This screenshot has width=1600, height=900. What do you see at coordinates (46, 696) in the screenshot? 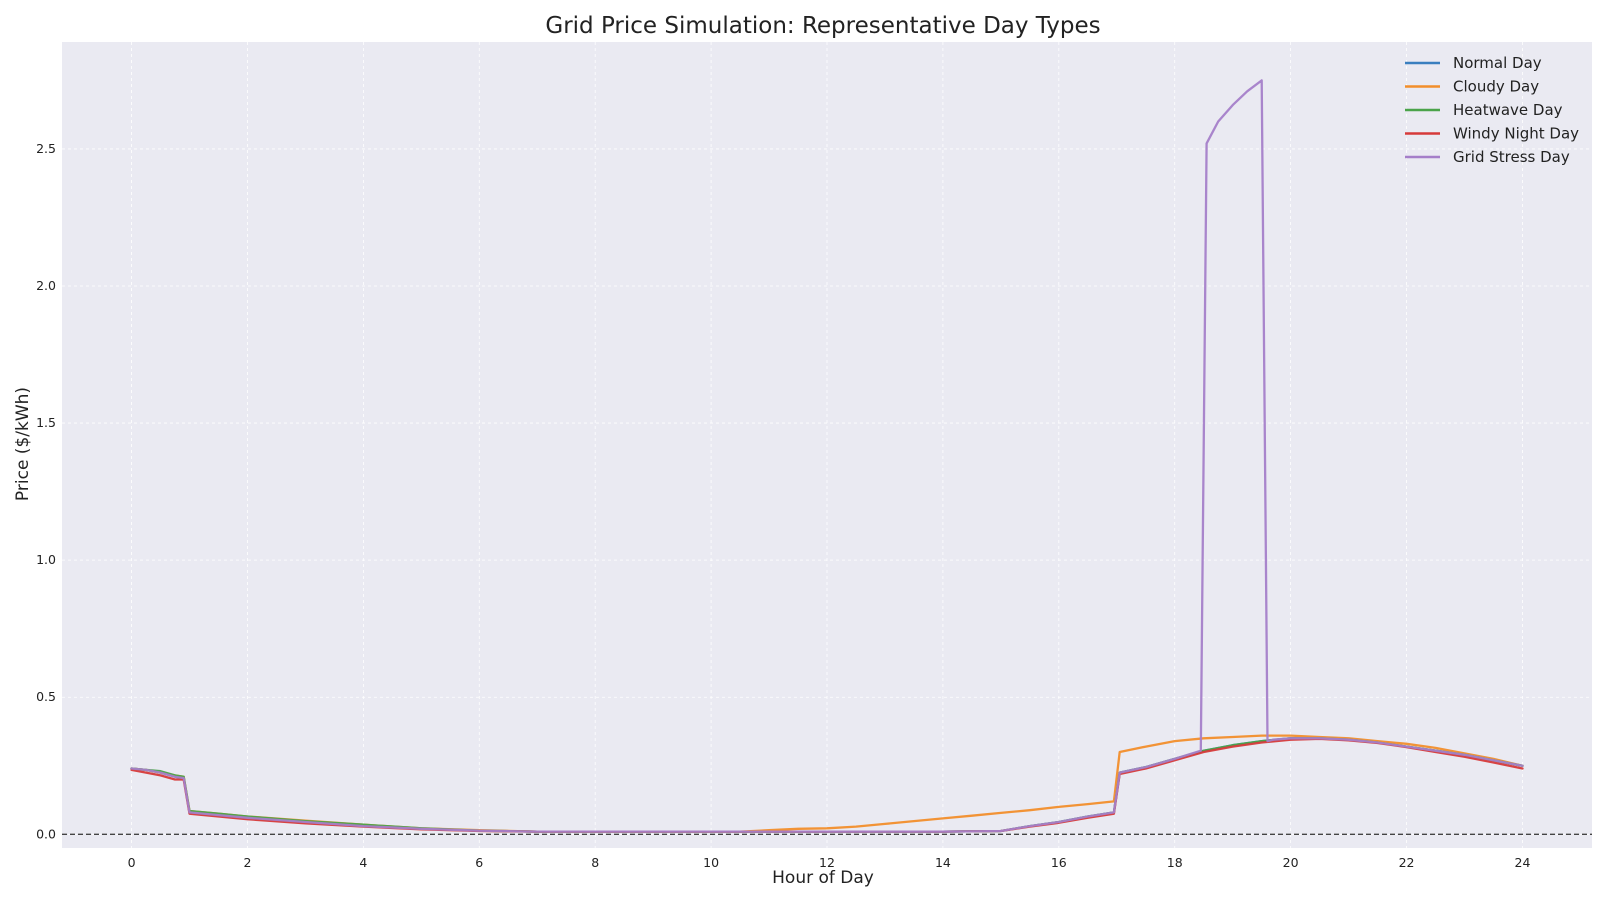
I see `y-tick-label: 0.5` at bounding box center [46, 696].